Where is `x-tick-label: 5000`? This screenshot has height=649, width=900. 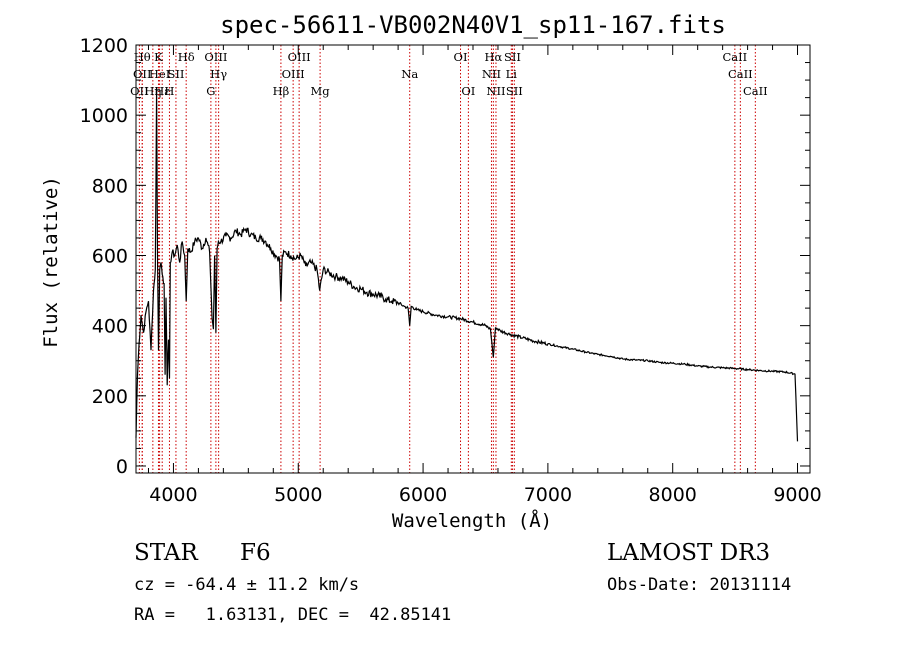 x-tick-label: 5000 is located at coordinates (298, 495).